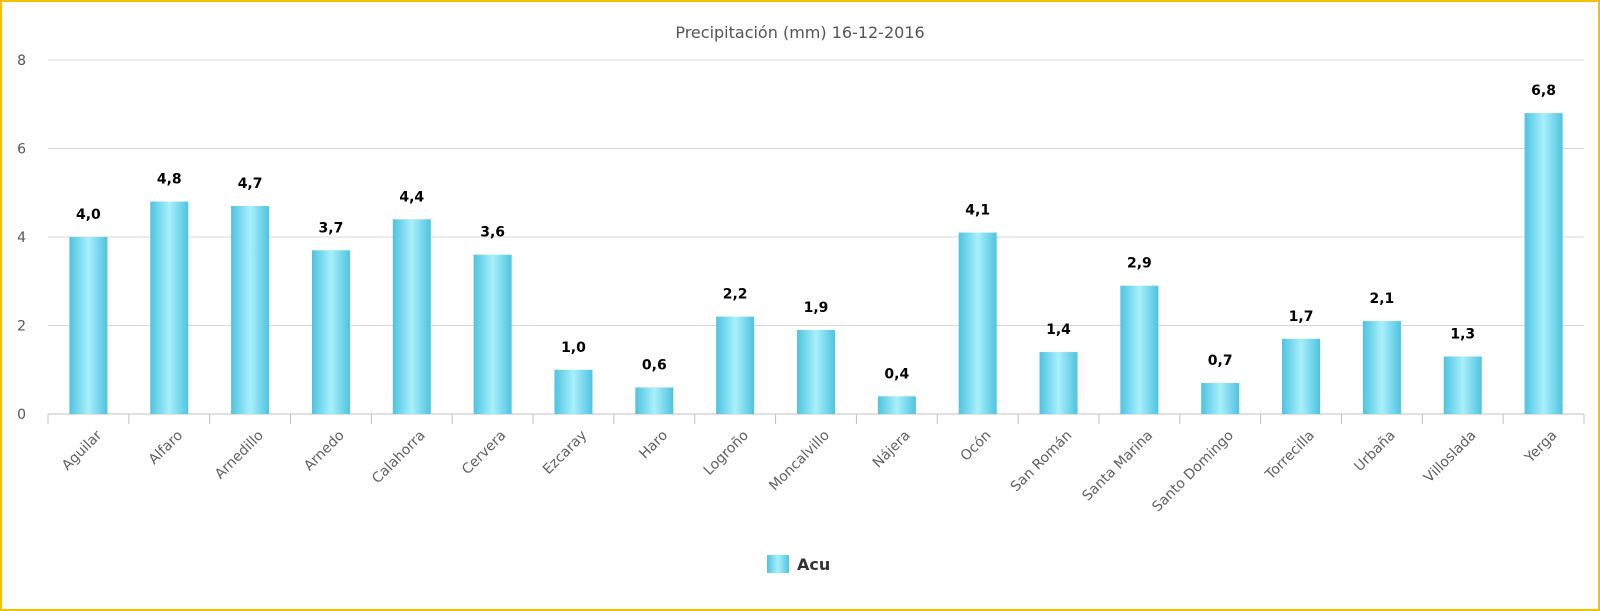 Image resolution: width=1600 pixels, height=611 pixels. What do you see at coordinates (735, 295) in the screenshot?
I see `data-label: 2,2` at bounding box center [735, 295].